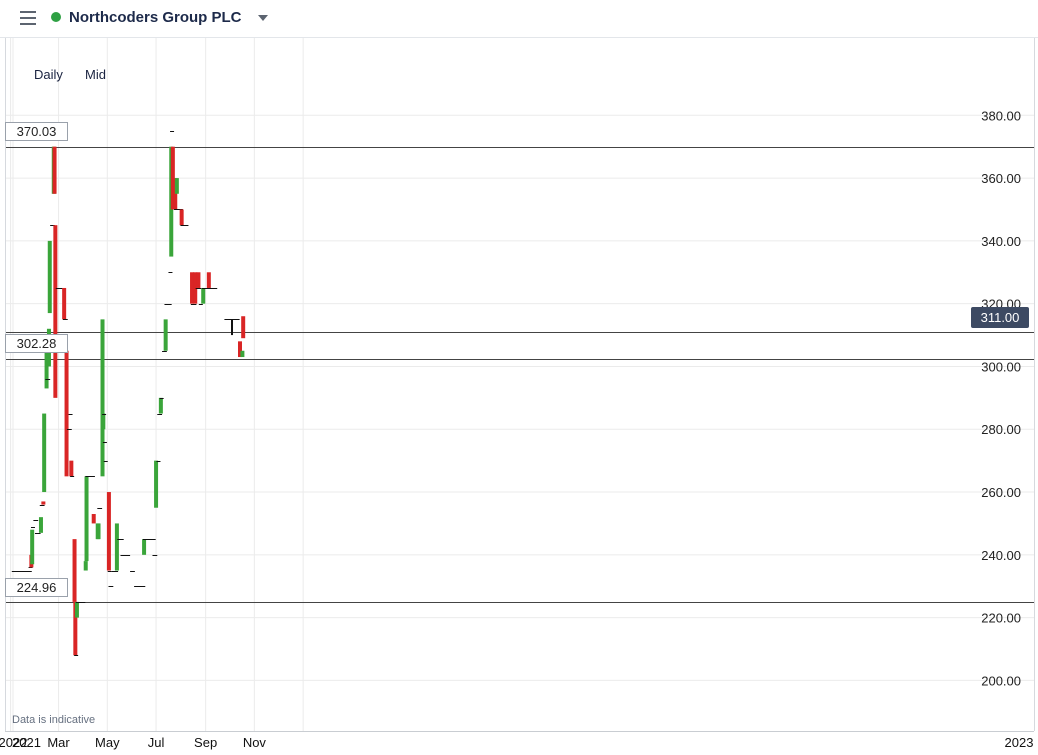  I want to click on last-price-tag: 311.00, so click(1000, 317).